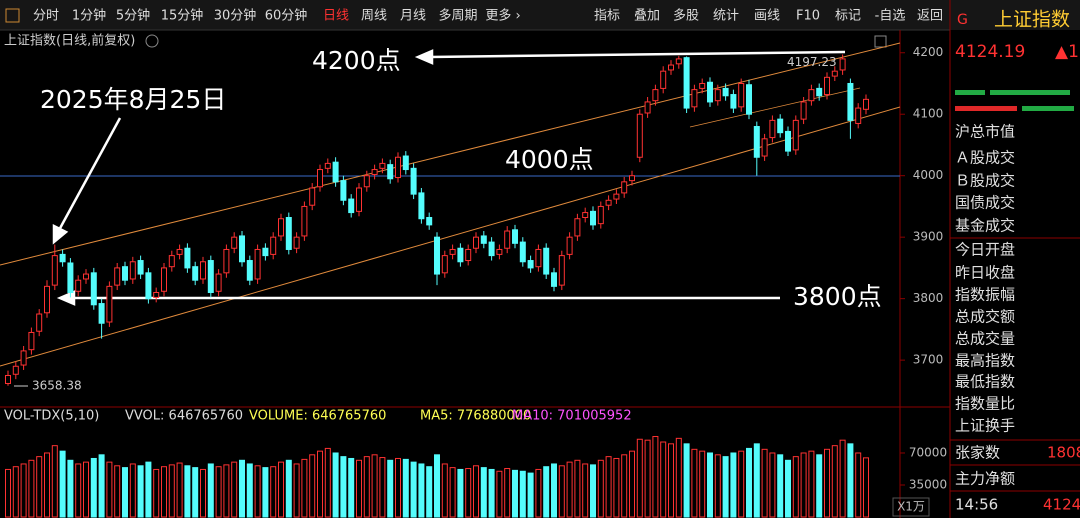  Describe the element at coordinates (985, 203) in the screenshot. I see `panel-row-label: 国债成交` at that location.